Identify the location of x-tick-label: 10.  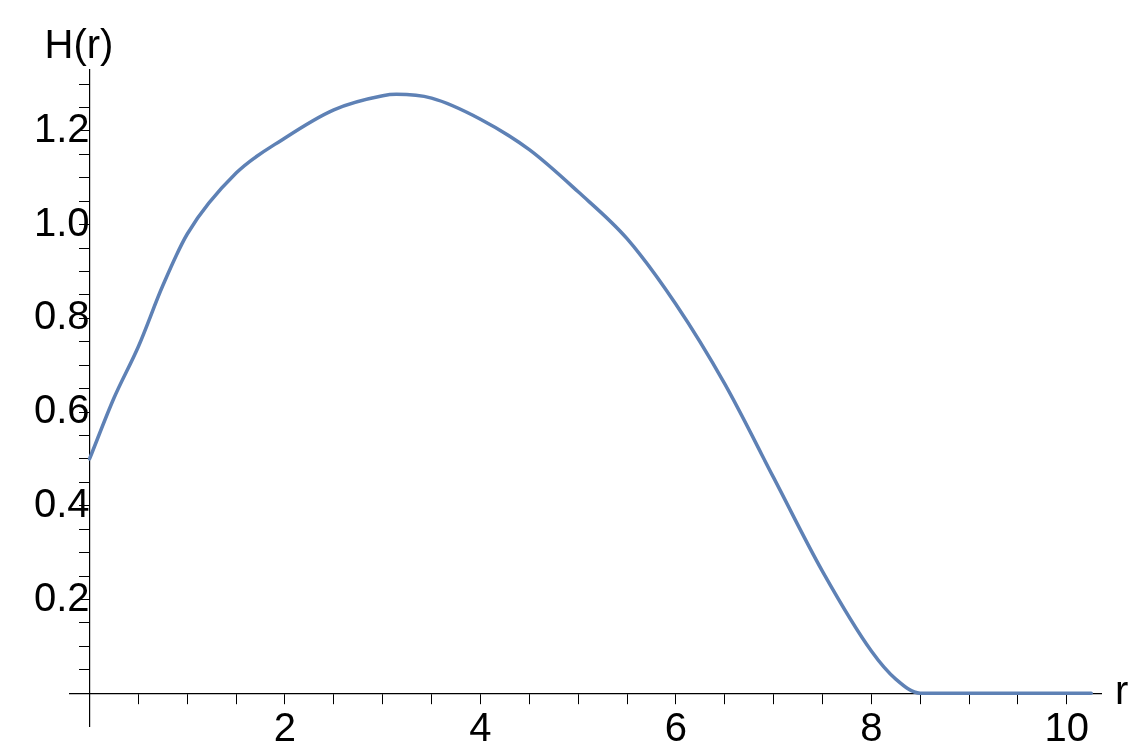
(1067, 727).